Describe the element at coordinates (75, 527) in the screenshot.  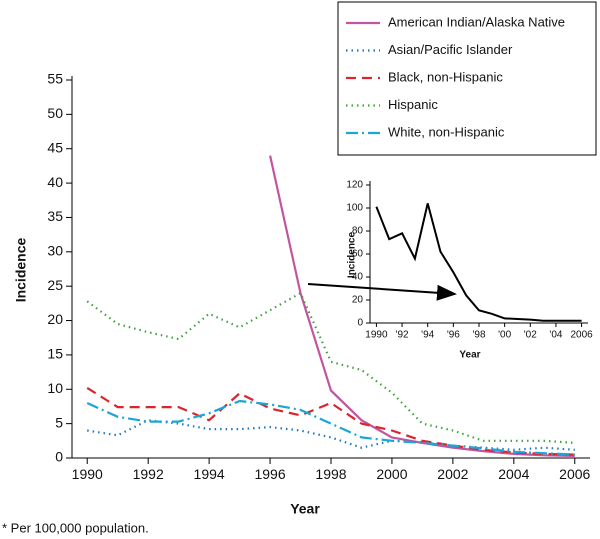
I see `footnote: * Per 100,000 population.` at that location.